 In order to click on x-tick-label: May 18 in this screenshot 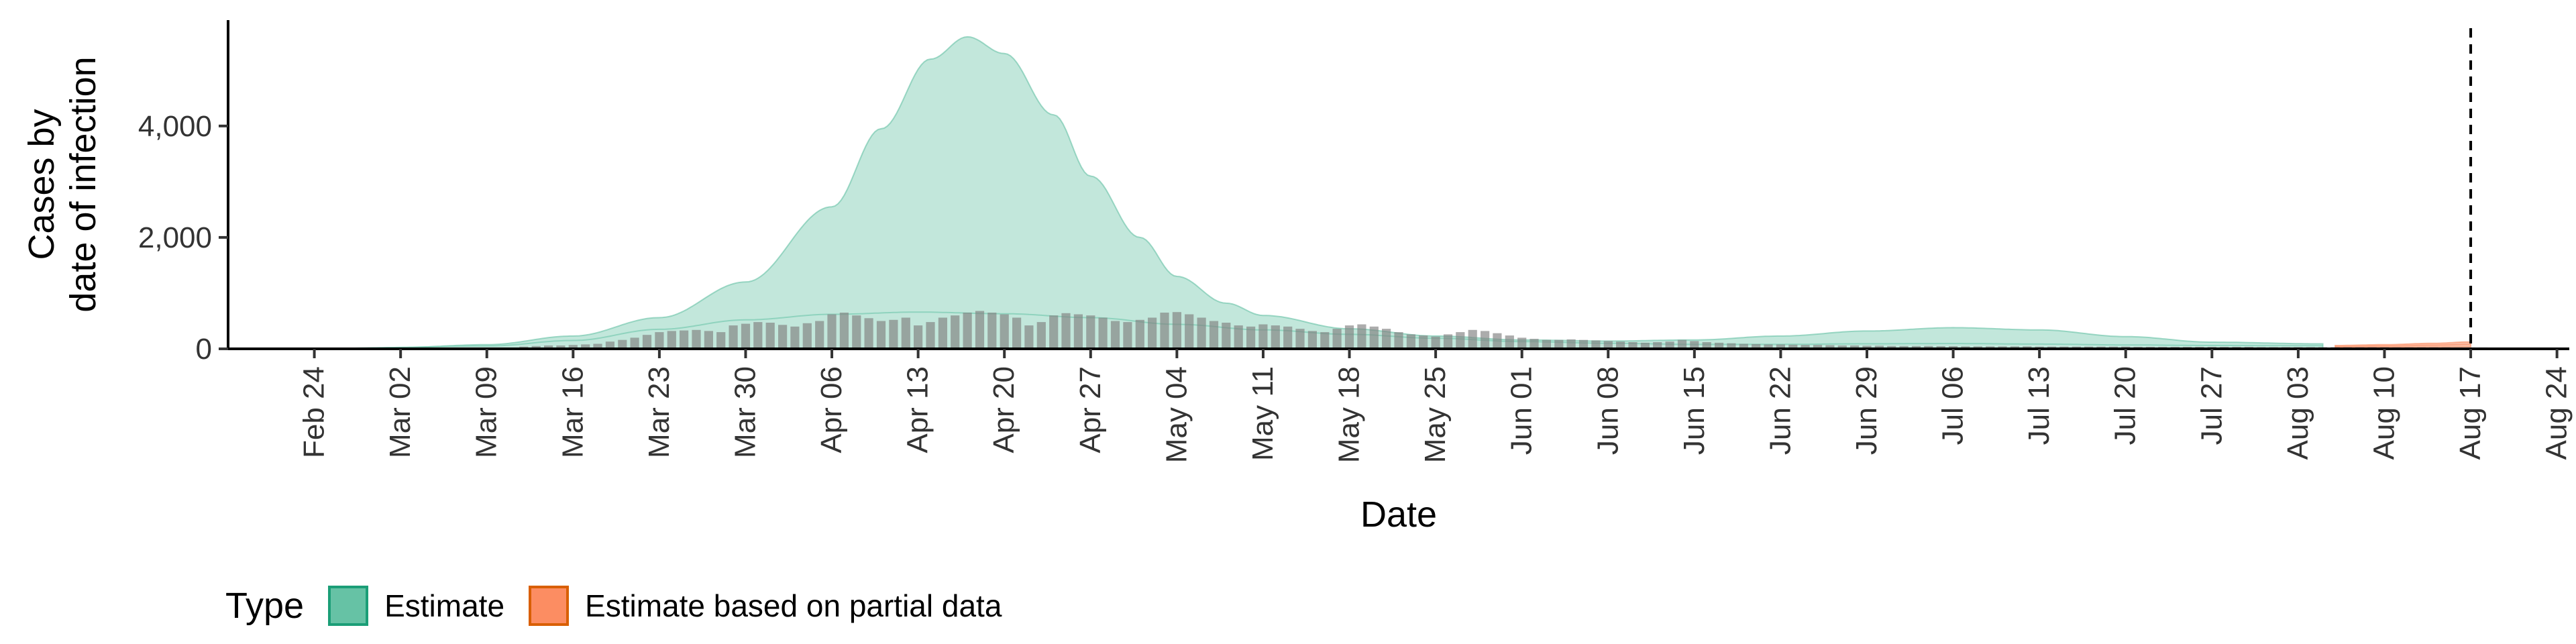, I will do `click(1349, 414)`.